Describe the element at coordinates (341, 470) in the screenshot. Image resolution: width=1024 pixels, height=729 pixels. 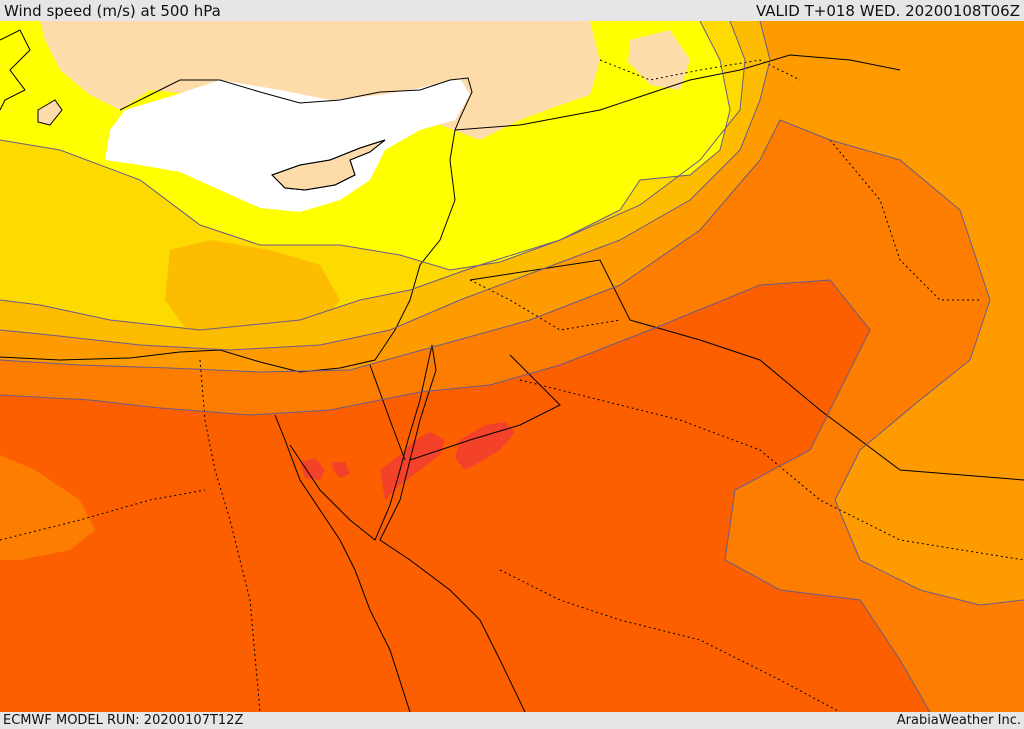
I see `band-55-60-d` at that location.